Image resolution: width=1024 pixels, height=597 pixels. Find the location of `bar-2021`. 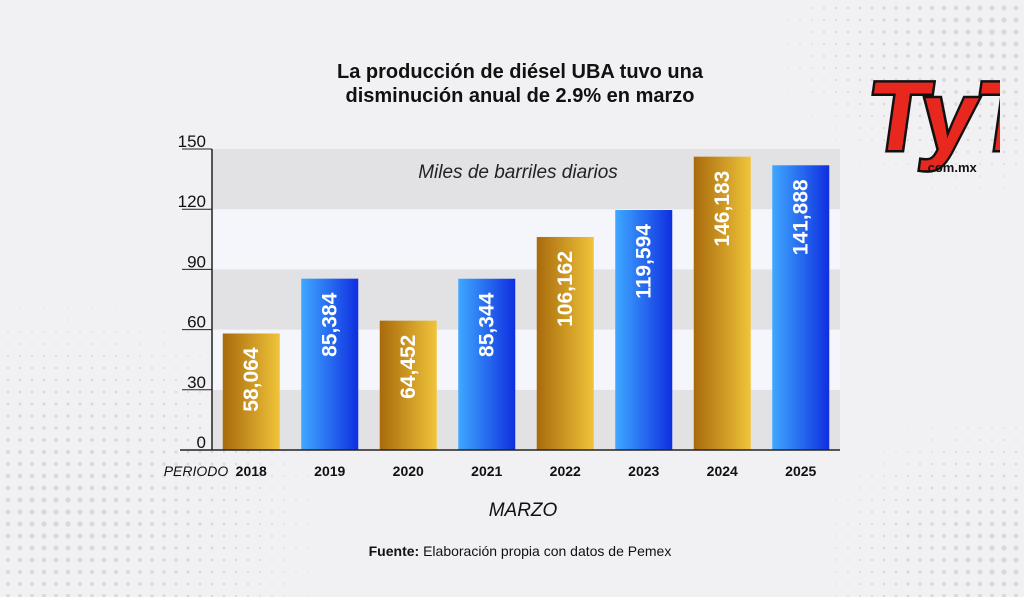

bar-2021 is located at coordinates (487, 364).